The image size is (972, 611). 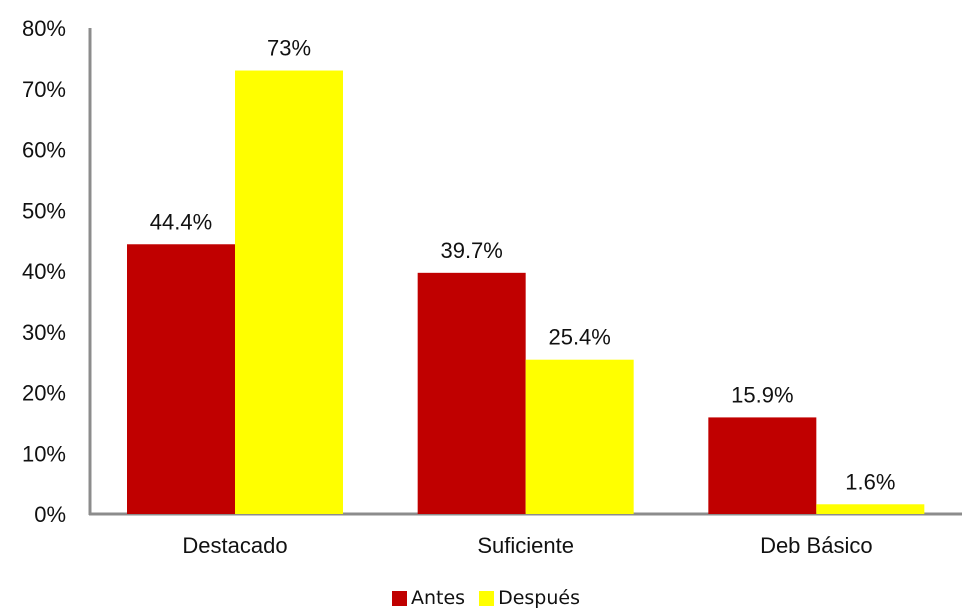 What do you see at coordinates (525, 545) in the screenshot?
I see `x-category-label: Suficiente` at bounding box center [525, 545].